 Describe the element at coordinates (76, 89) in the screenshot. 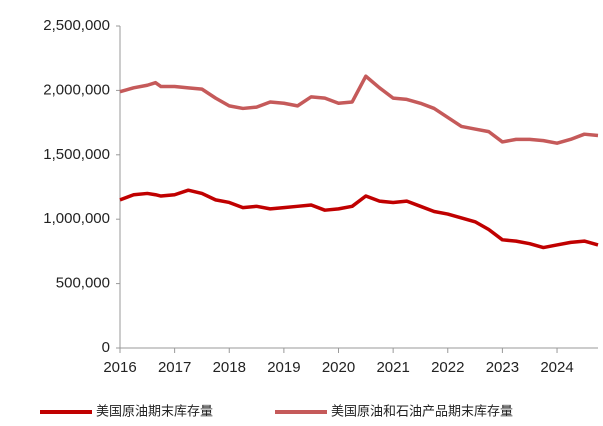

I see `y-tick-label: 2,000,000` at that location.